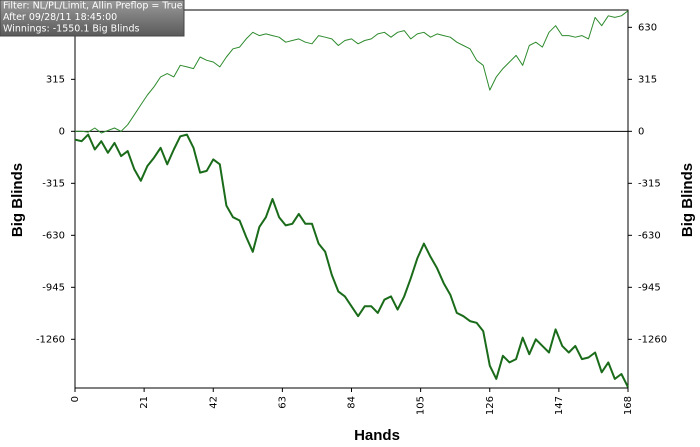 The image size is (700, 447). What do you see at coordinates (421, 405) in the screenshot?
I see `x-tick-label: 105` at bounding box center [421, 405].